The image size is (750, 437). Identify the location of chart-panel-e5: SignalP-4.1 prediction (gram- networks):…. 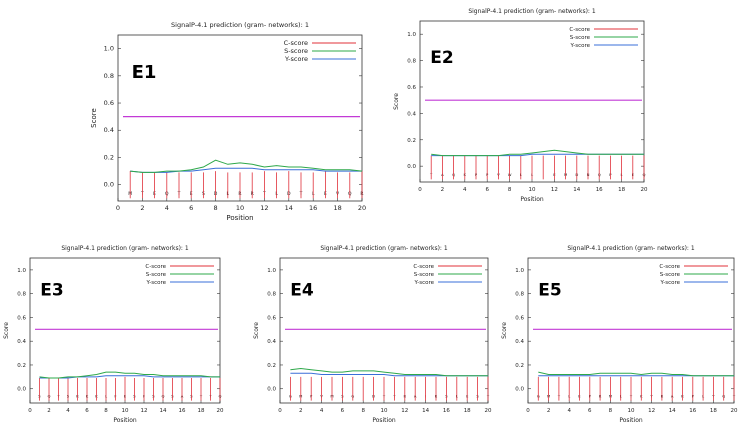
(619, 334).